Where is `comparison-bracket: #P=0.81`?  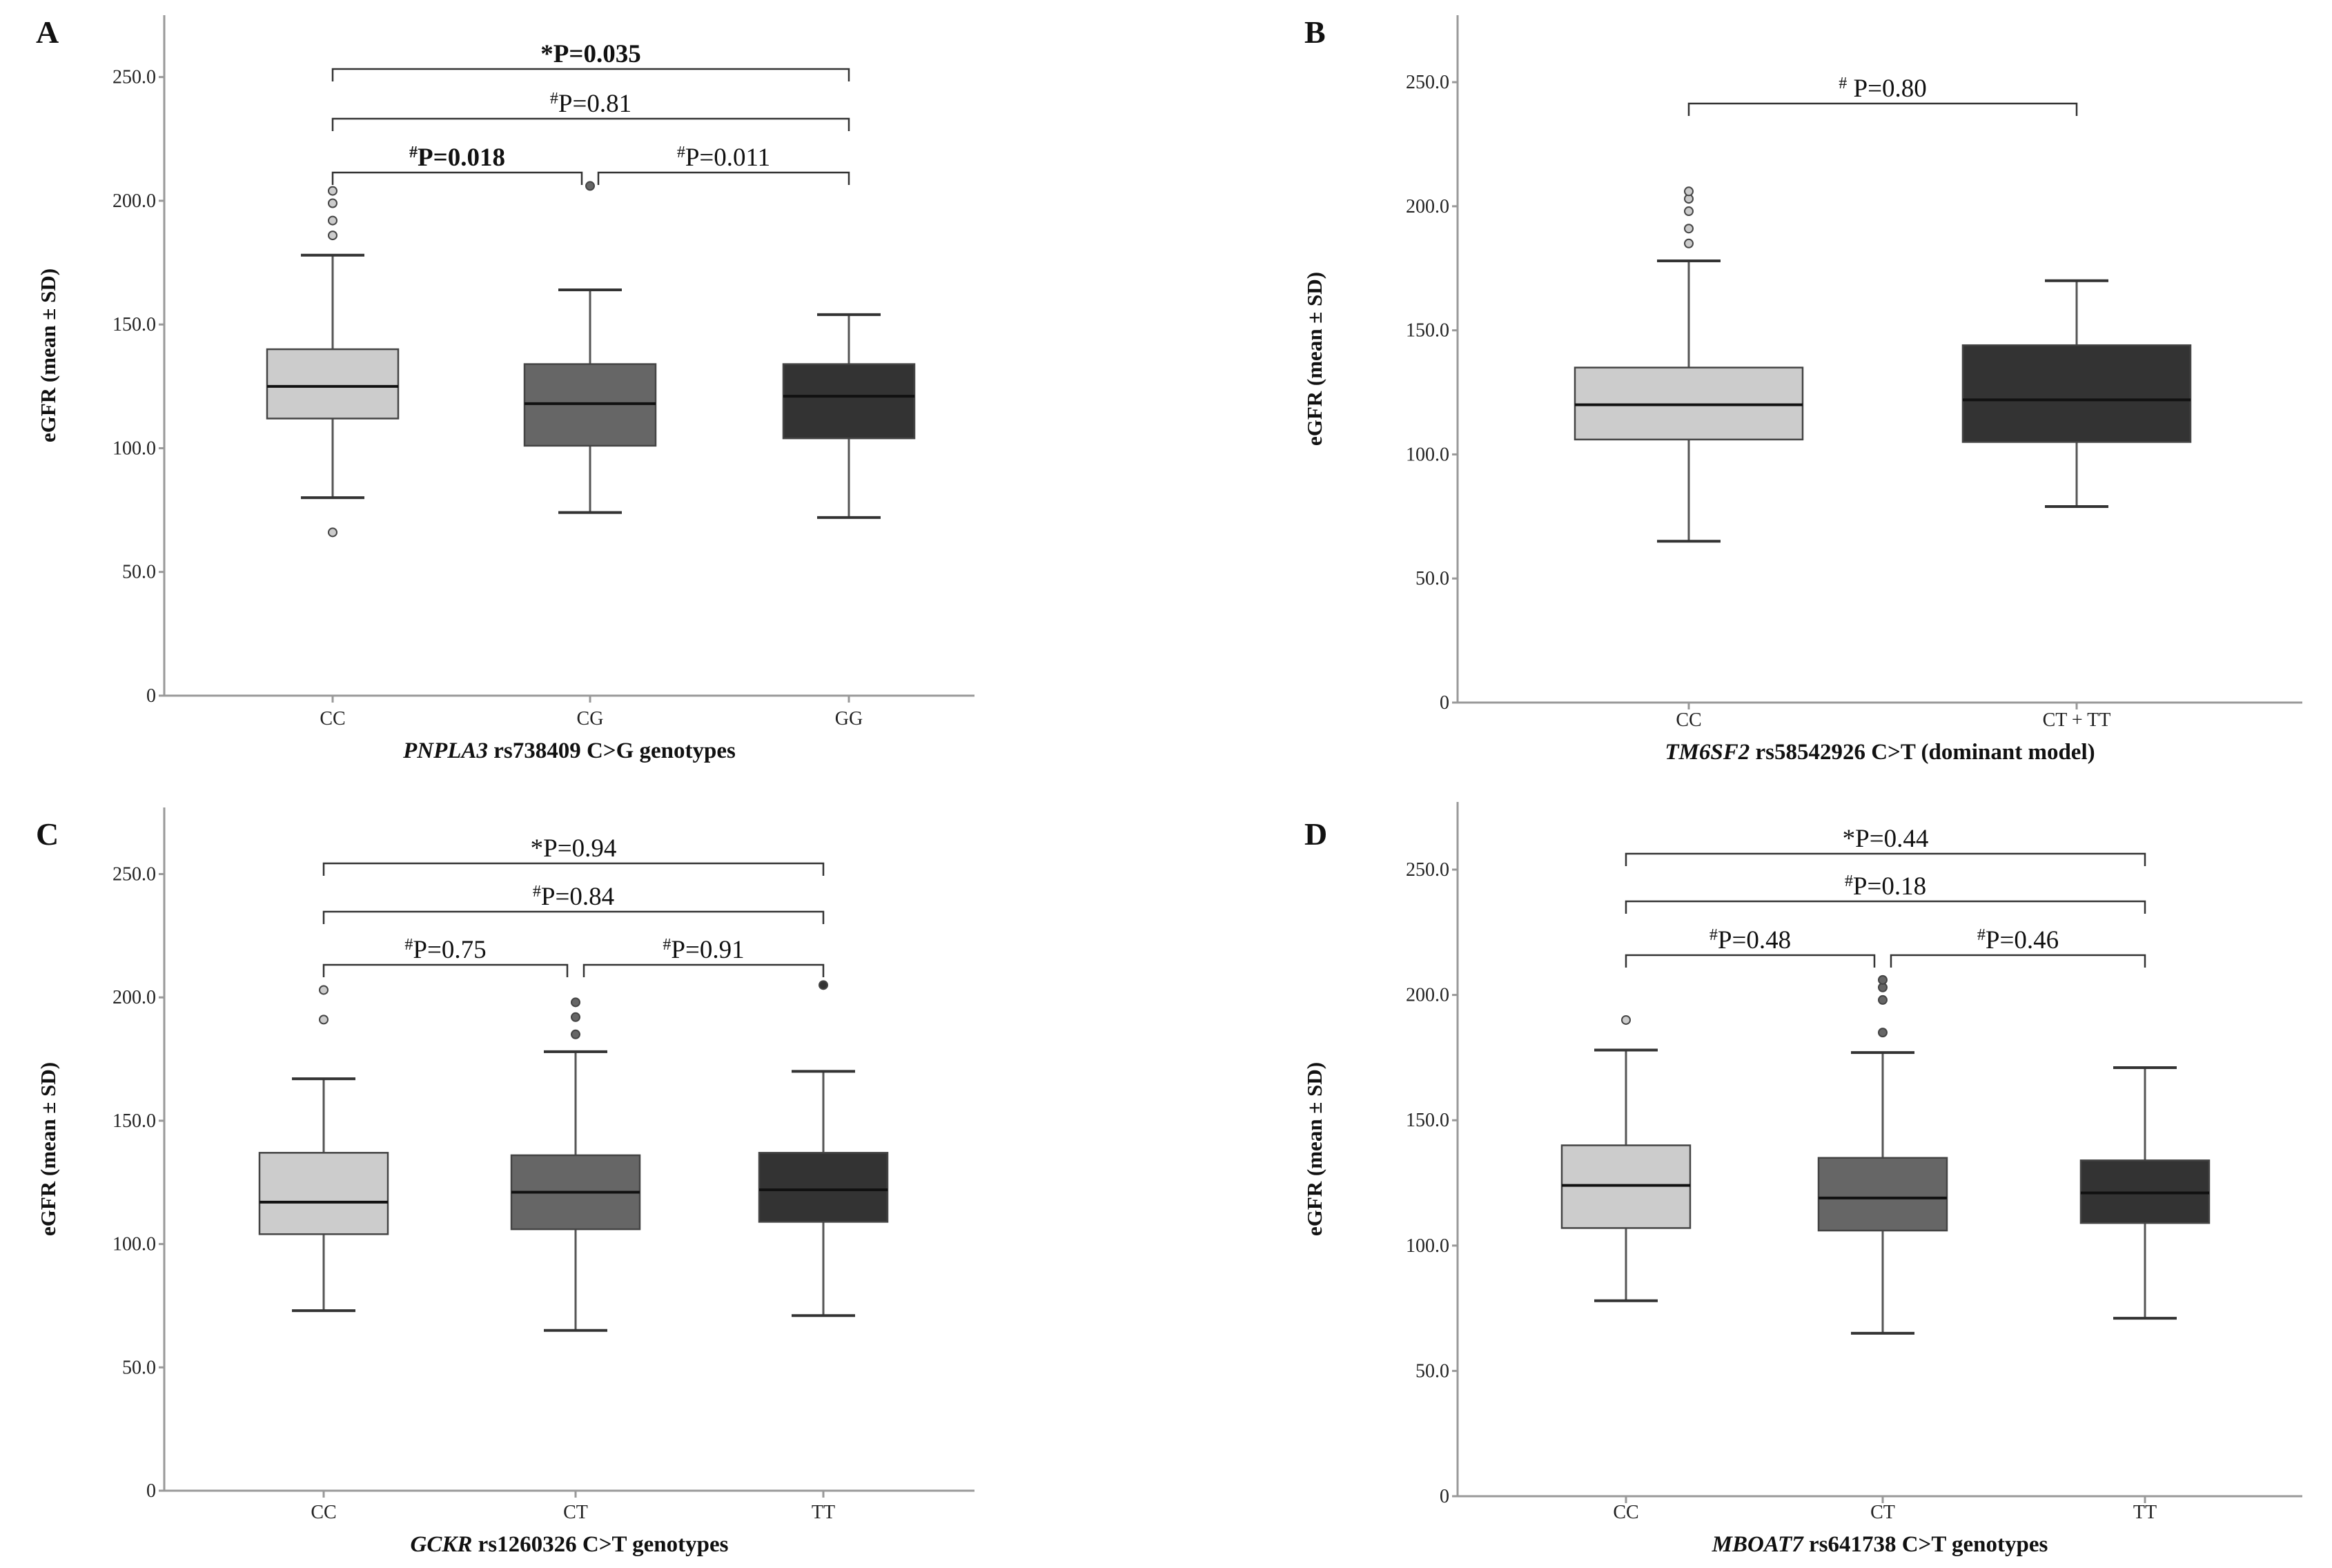 comparison-bracket: #P=0.81 is located at coordinates (590, 110).